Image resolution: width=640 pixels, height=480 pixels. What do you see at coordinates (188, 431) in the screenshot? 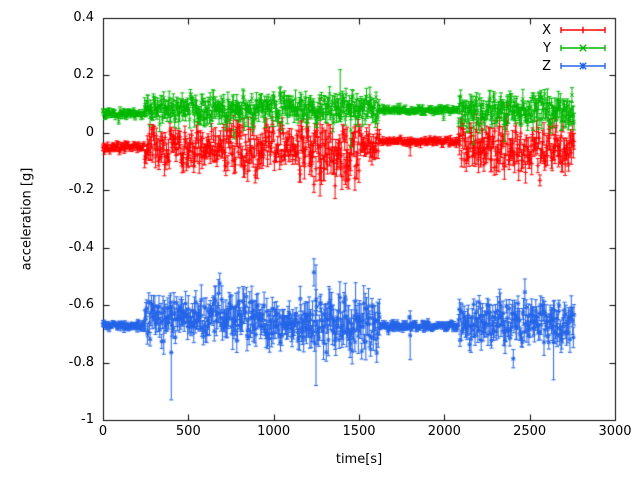
I see `x-tick-label: 500` at bounding box center [188, 431].